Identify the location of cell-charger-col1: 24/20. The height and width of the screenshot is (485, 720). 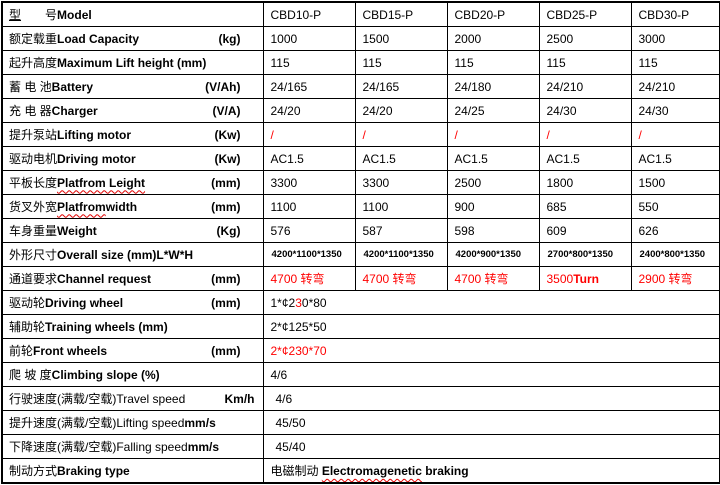
(309, 110).